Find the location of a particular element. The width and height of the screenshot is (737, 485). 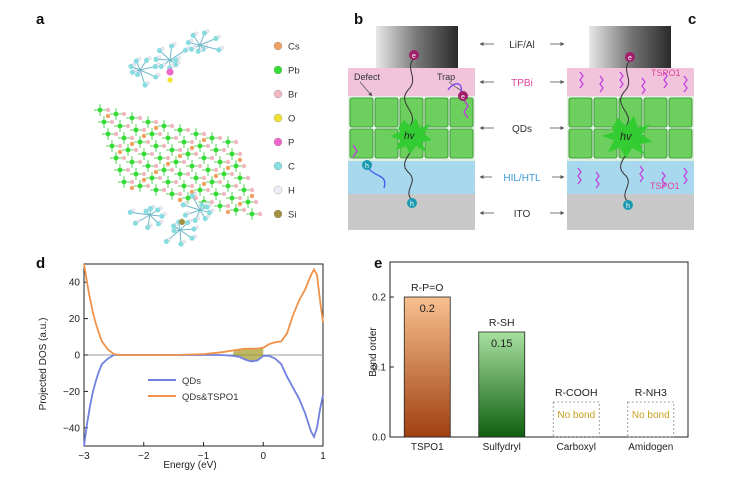

bond-category-label: Carboxyl is located at coordinates (576, 447).